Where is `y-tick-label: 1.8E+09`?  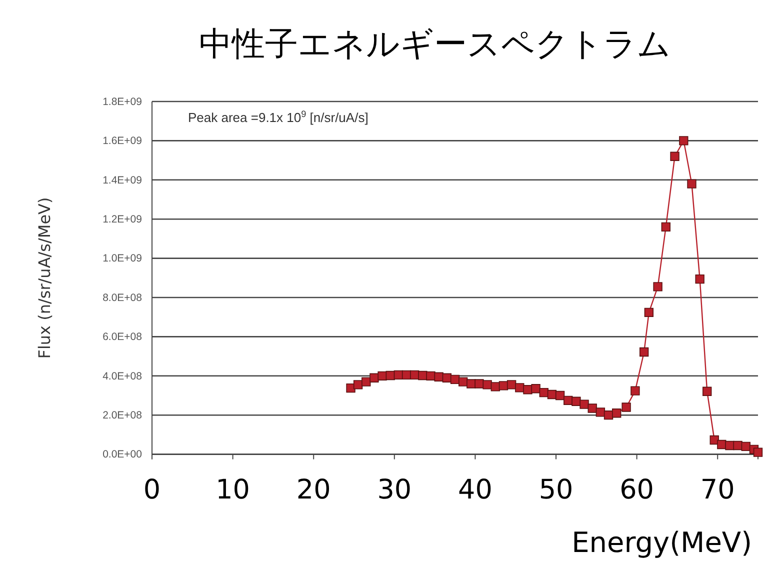 y-tick-label: 1.8E+09 is located at coordinates (122, 102).